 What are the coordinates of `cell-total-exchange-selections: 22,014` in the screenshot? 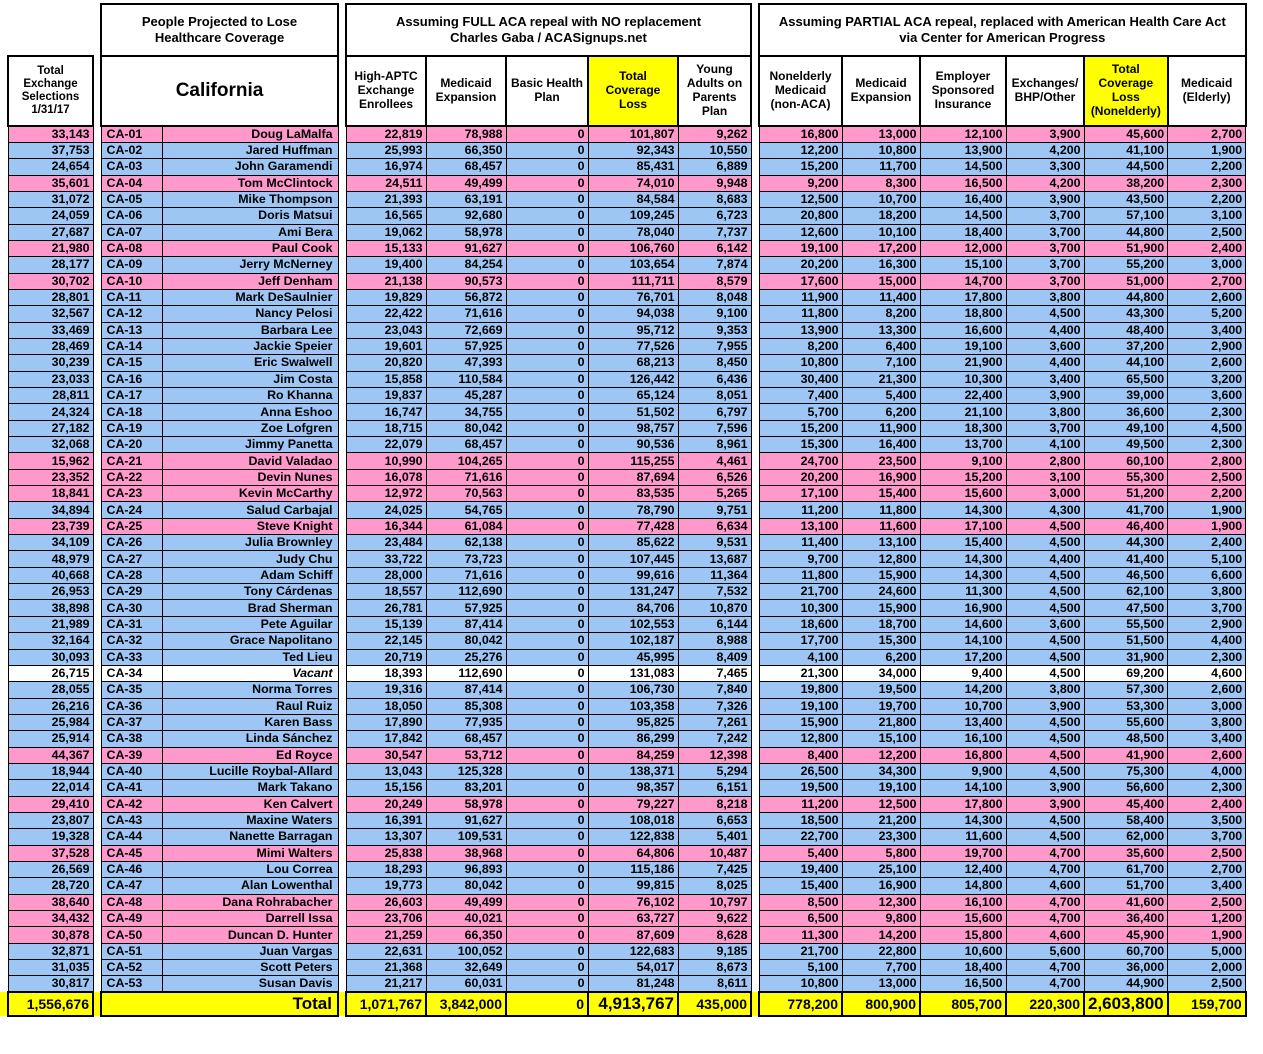 It's located at (50, 788).